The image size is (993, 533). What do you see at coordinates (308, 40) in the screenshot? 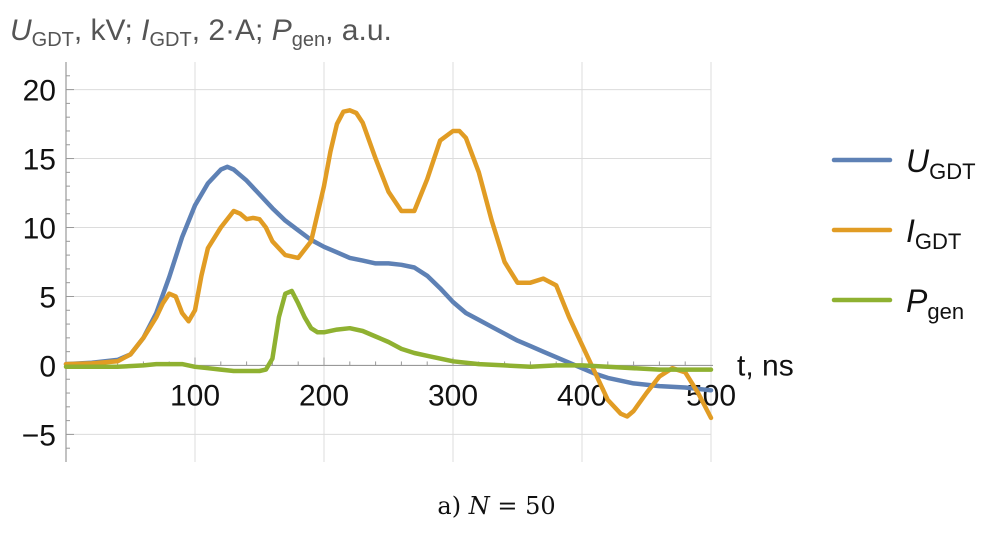
I see `y-axis-label-part: gen` at bounding box center [308, 40].